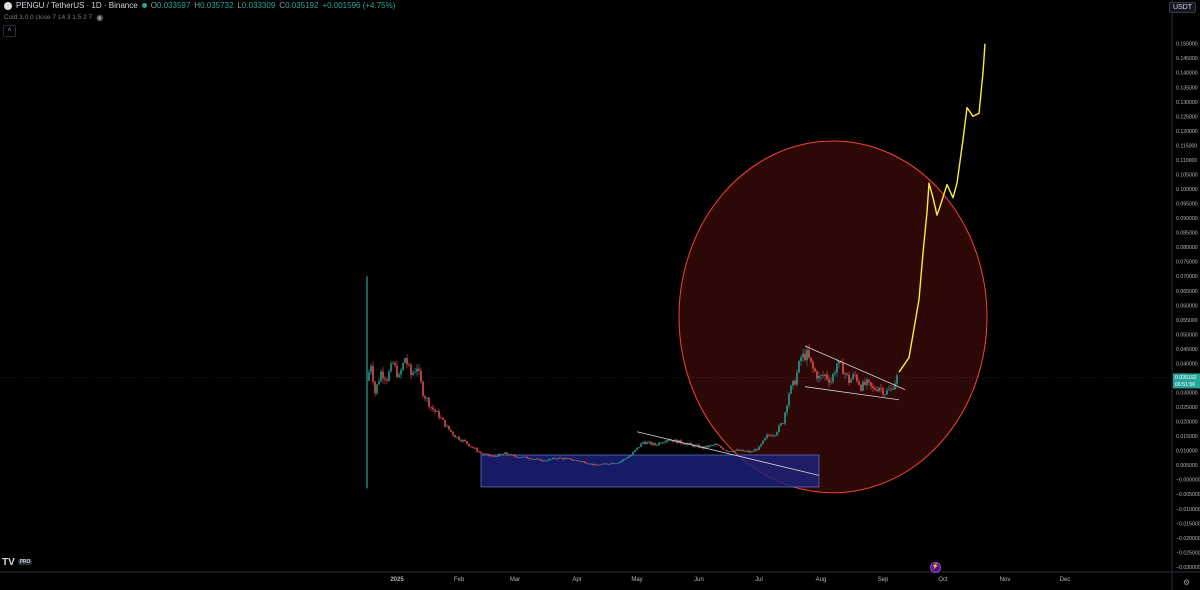  Describe the element at coordinates (1182, 7) in the screenshot. I see `currency-button: USDT` at that location.